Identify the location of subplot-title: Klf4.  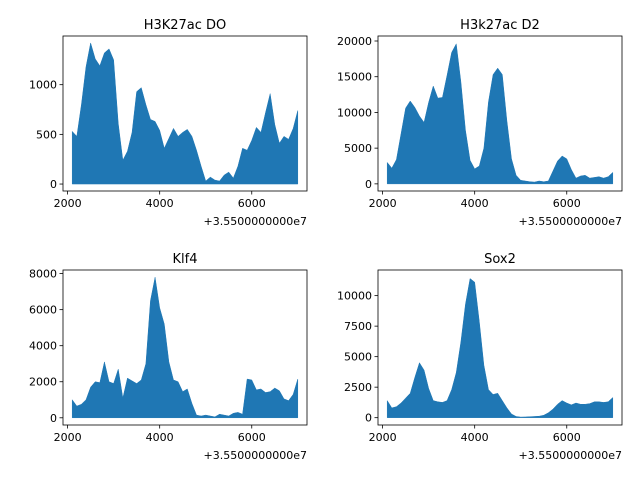
(185, 259).